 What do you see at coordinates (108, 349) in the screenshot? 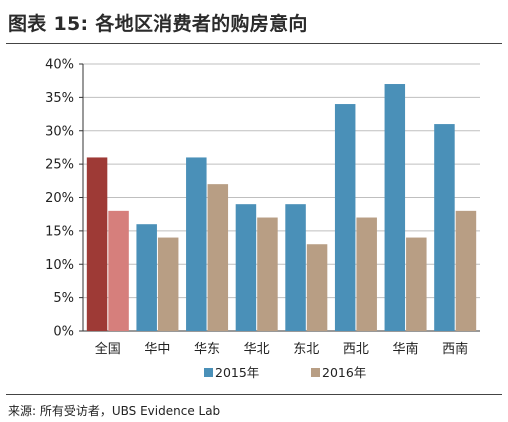
I see `x-tick-label: 全国` at bounding box center [108, 349].